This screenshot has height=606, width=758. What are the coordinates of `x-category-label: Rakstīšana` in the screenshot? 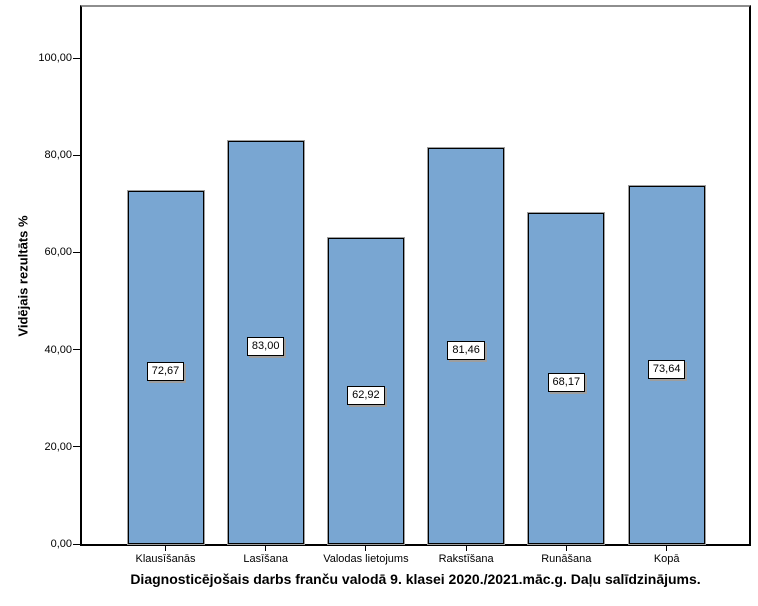 It's located at (466, 559).